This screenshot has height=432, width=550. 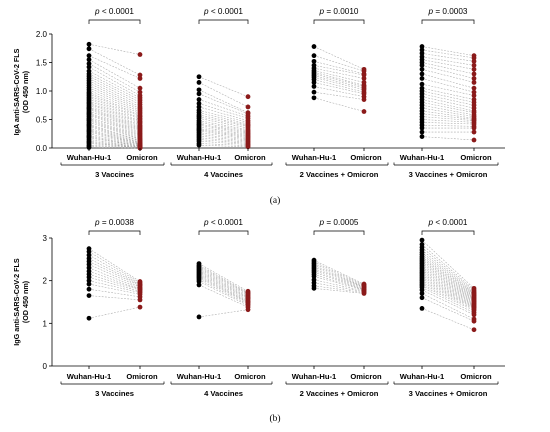 What do you see at coordinates (448, 174) in the screenshot?
I see `group-label: 3 Vaccines + Omicron` at bounding box center [448, 174].